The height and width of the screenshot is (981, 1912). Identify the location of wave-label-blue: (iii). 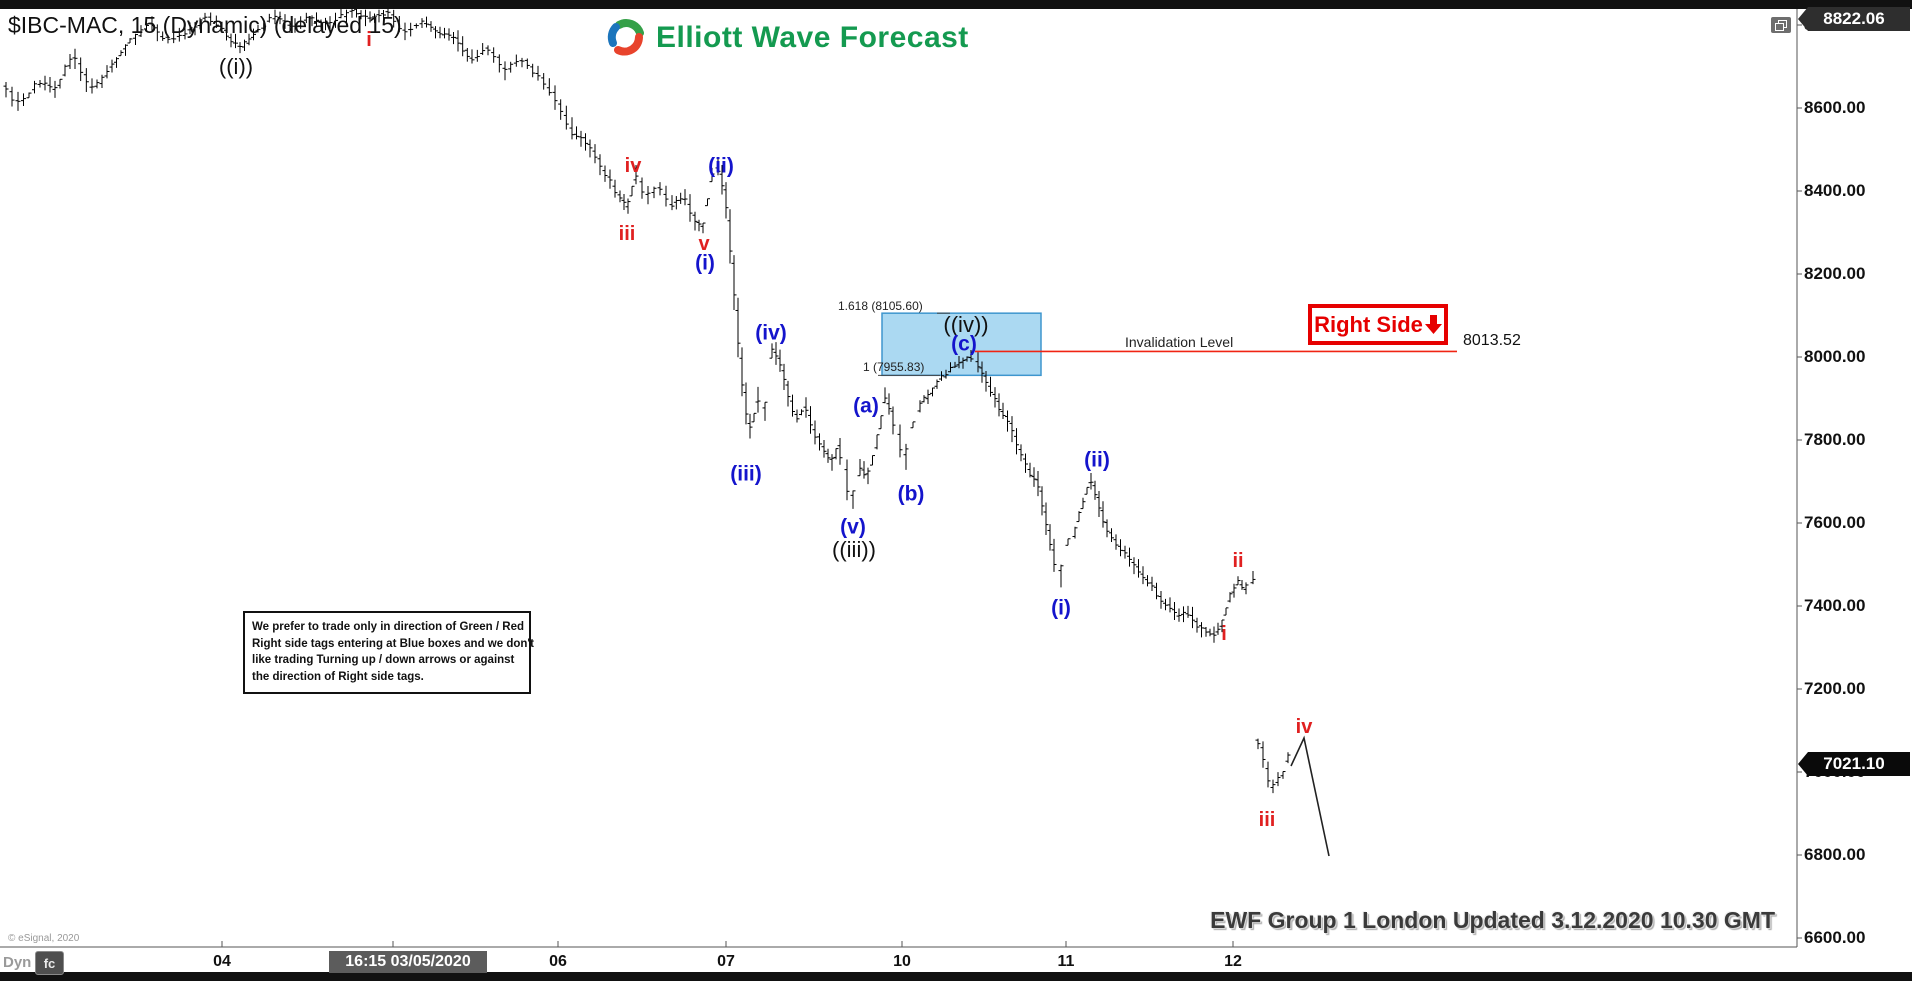
(746, 474).